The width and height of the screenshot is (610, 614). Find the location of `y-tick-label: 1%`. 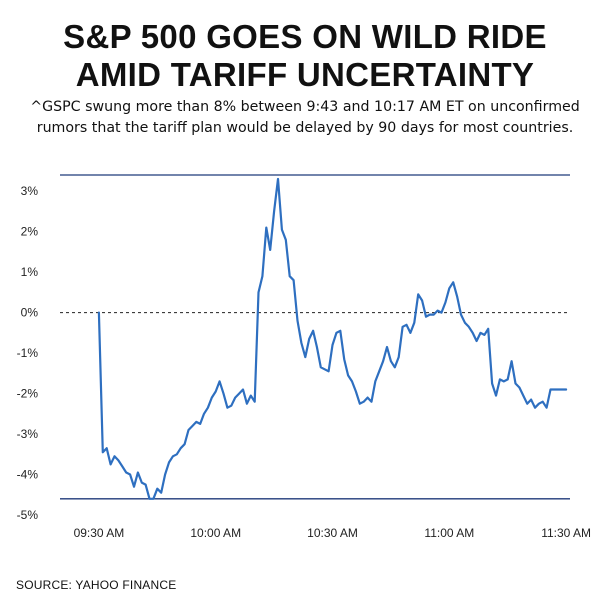

y-tick-label: 1% is located at coordinates (30, 272).